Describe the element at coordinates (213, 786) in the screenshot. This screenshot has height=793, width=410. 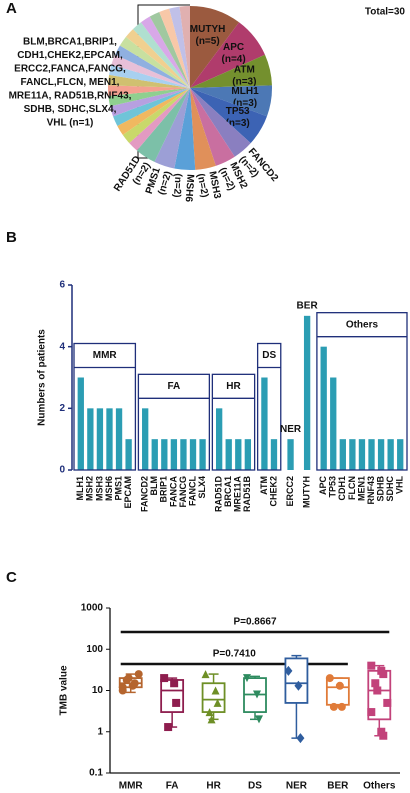
I see `x-tick-label: HR` at that location.